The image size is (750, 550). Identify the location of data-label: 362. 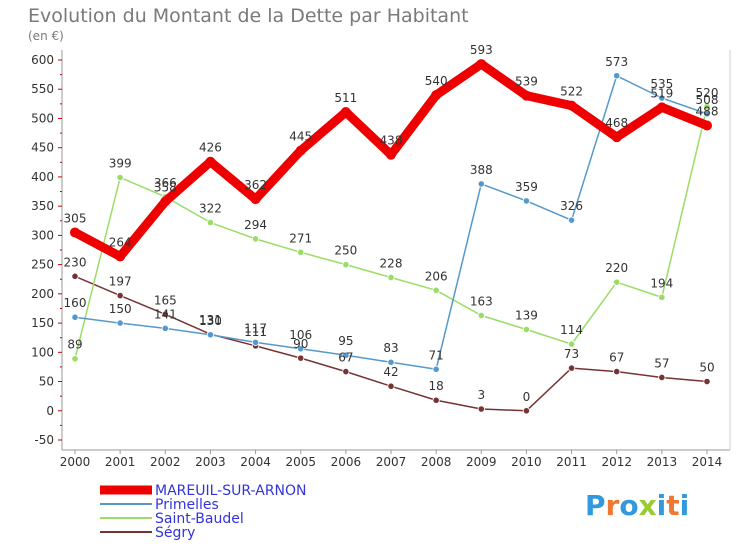
(255, 185).